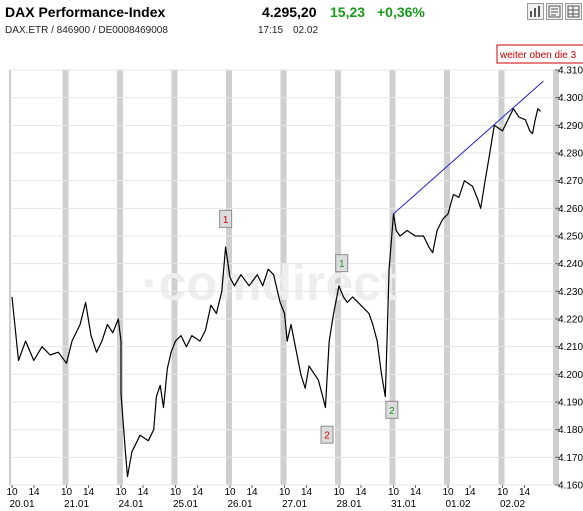 This screenshot has height=511, width=583. I want to click on watermark: ·comdirect, so click(270, 283).